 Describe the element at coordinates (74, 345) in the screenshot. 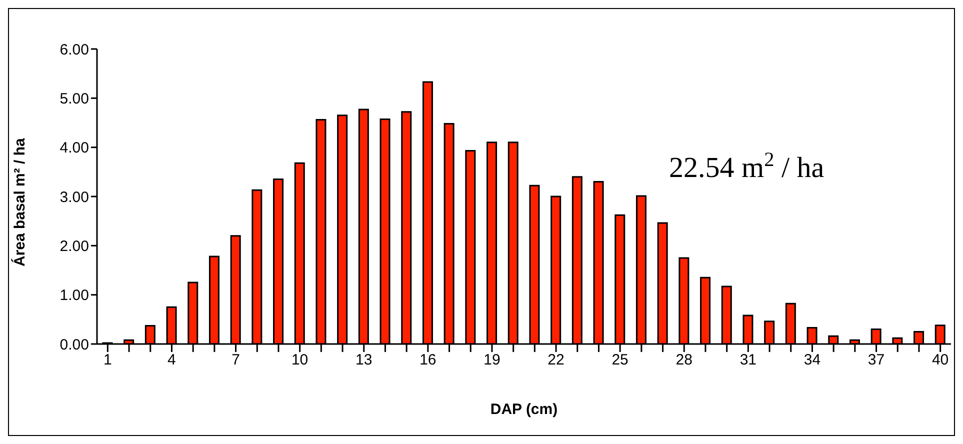

I see `y-tick-label: 0.00` at that location.